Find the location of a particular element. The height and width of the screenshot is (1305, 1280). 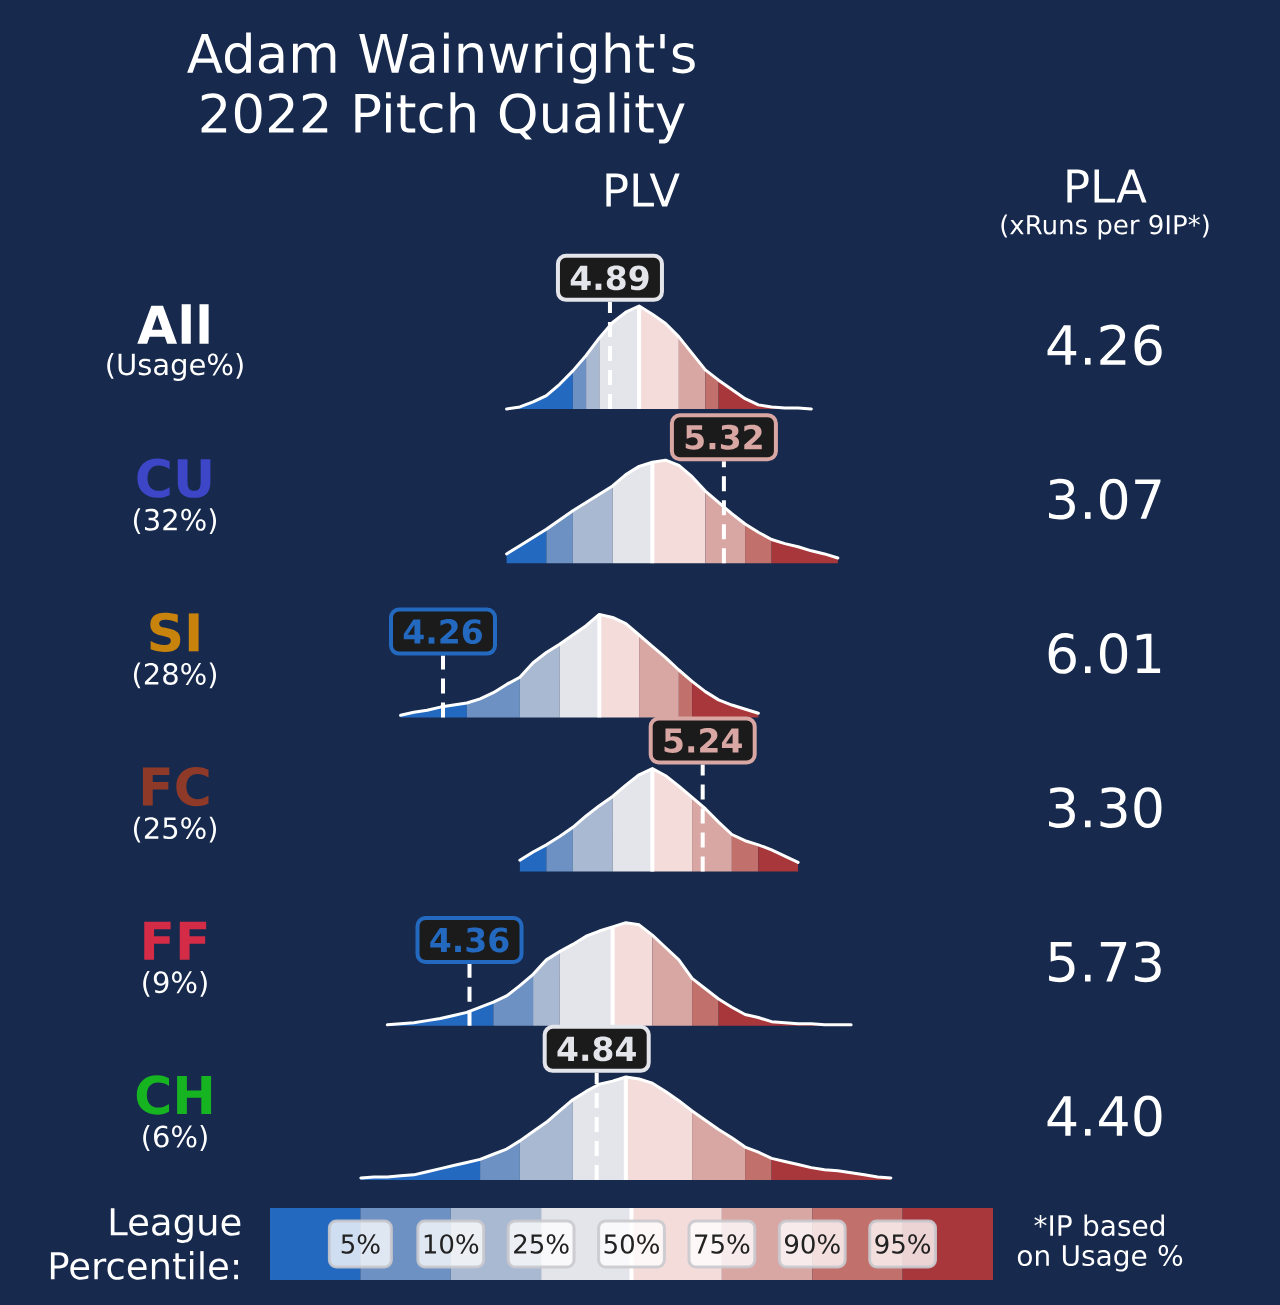

text: 4.40 is located at coordinates (1104, 1116).